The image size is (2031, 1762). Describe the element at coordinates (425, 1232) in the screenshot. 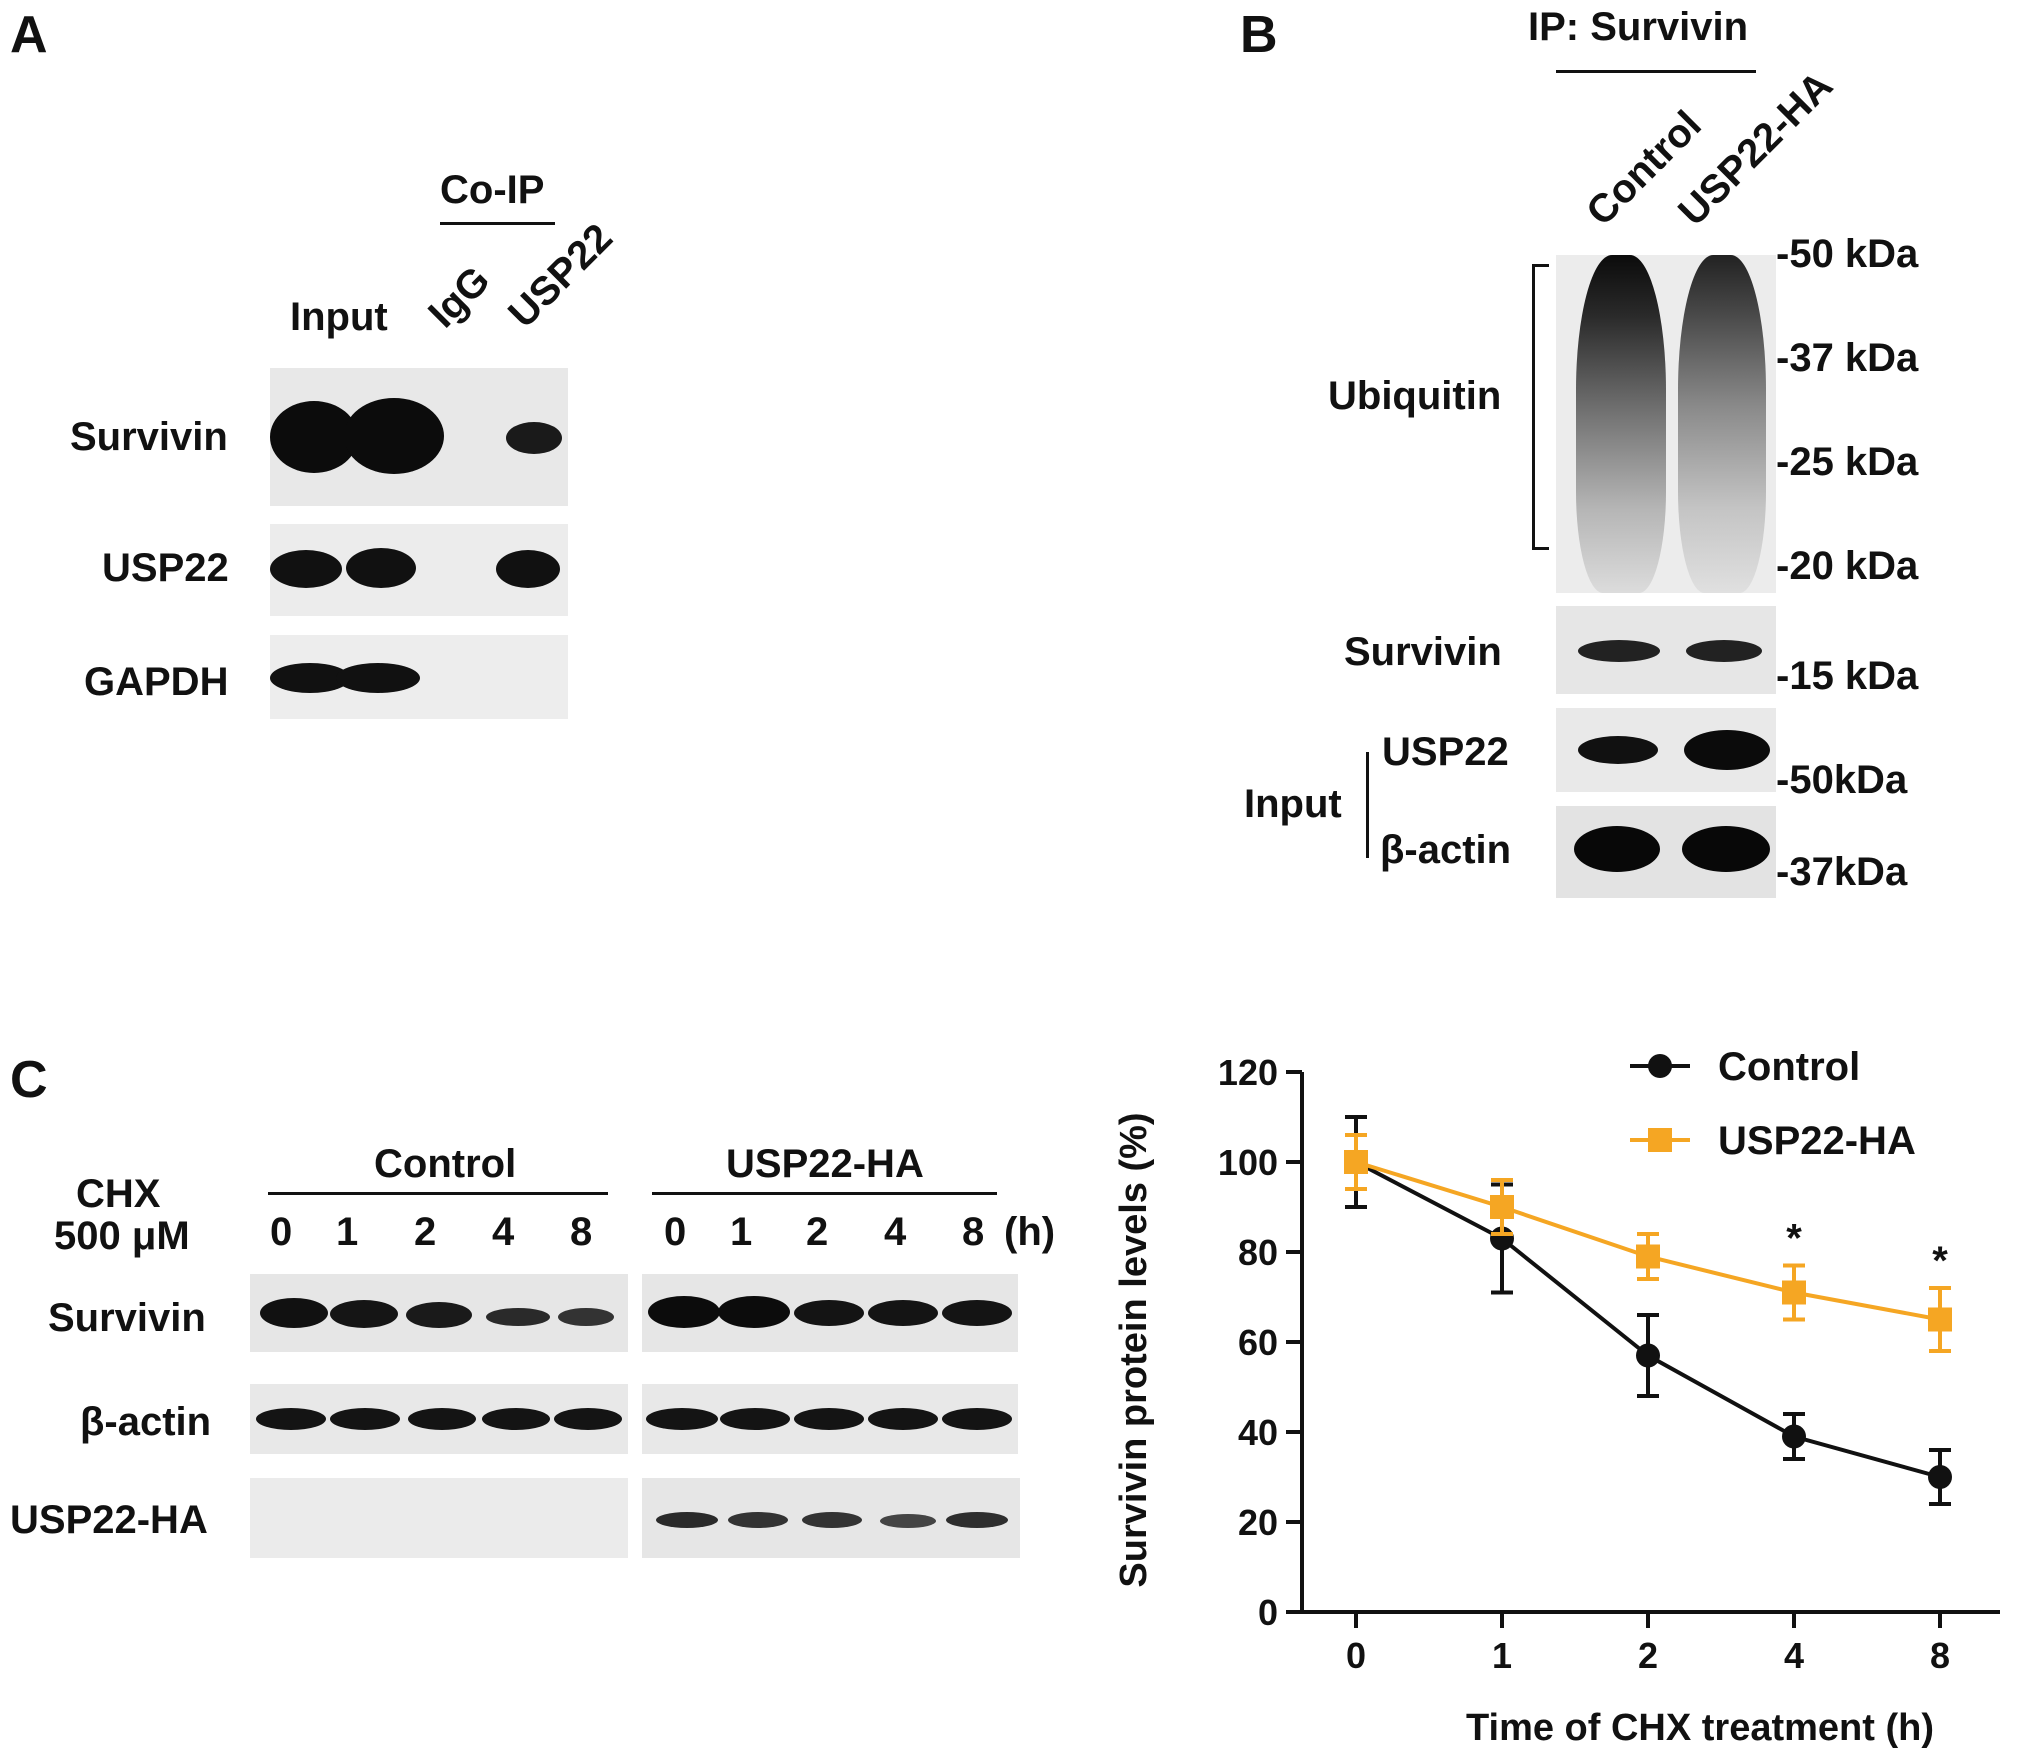

I see `tp-control-2: 2` at that location.